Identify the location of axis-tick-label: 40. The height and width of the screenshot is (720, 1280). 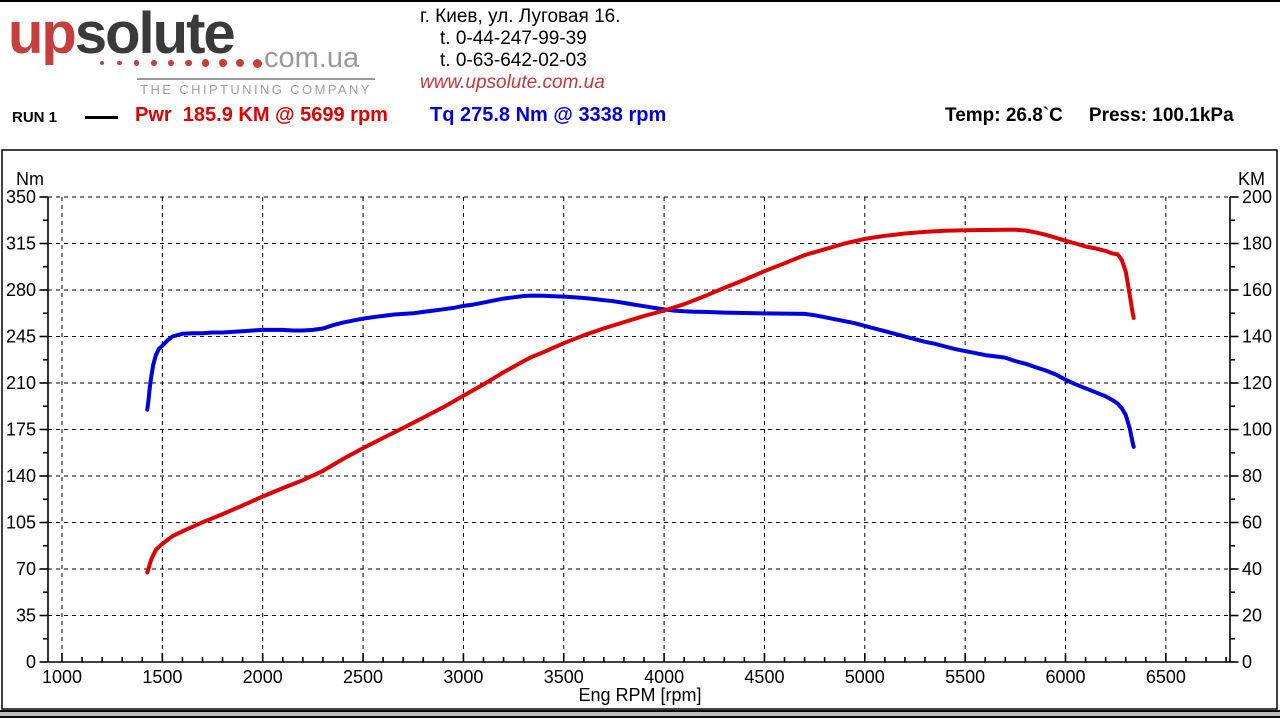
(1252, 569).